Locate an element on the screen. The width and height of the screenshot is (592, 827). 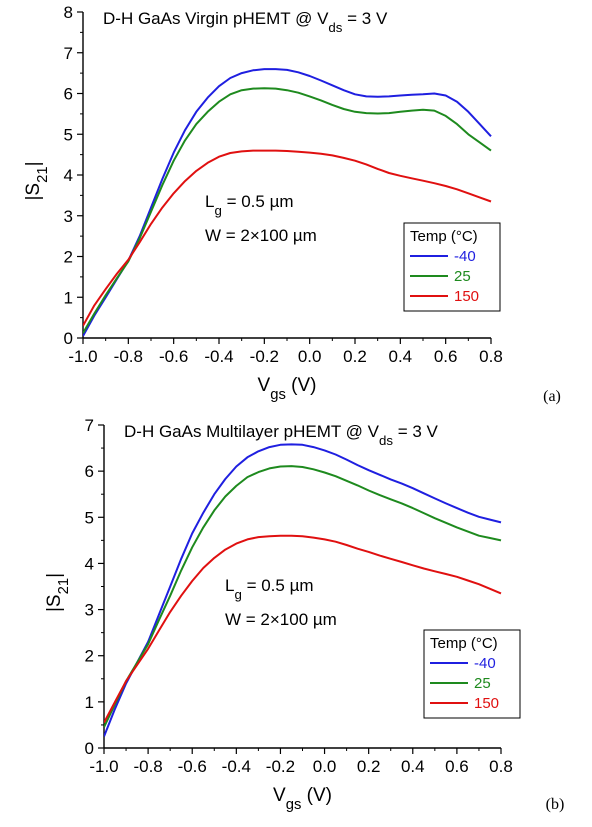
panel-label: (b) is located at coordinates (555, 804).